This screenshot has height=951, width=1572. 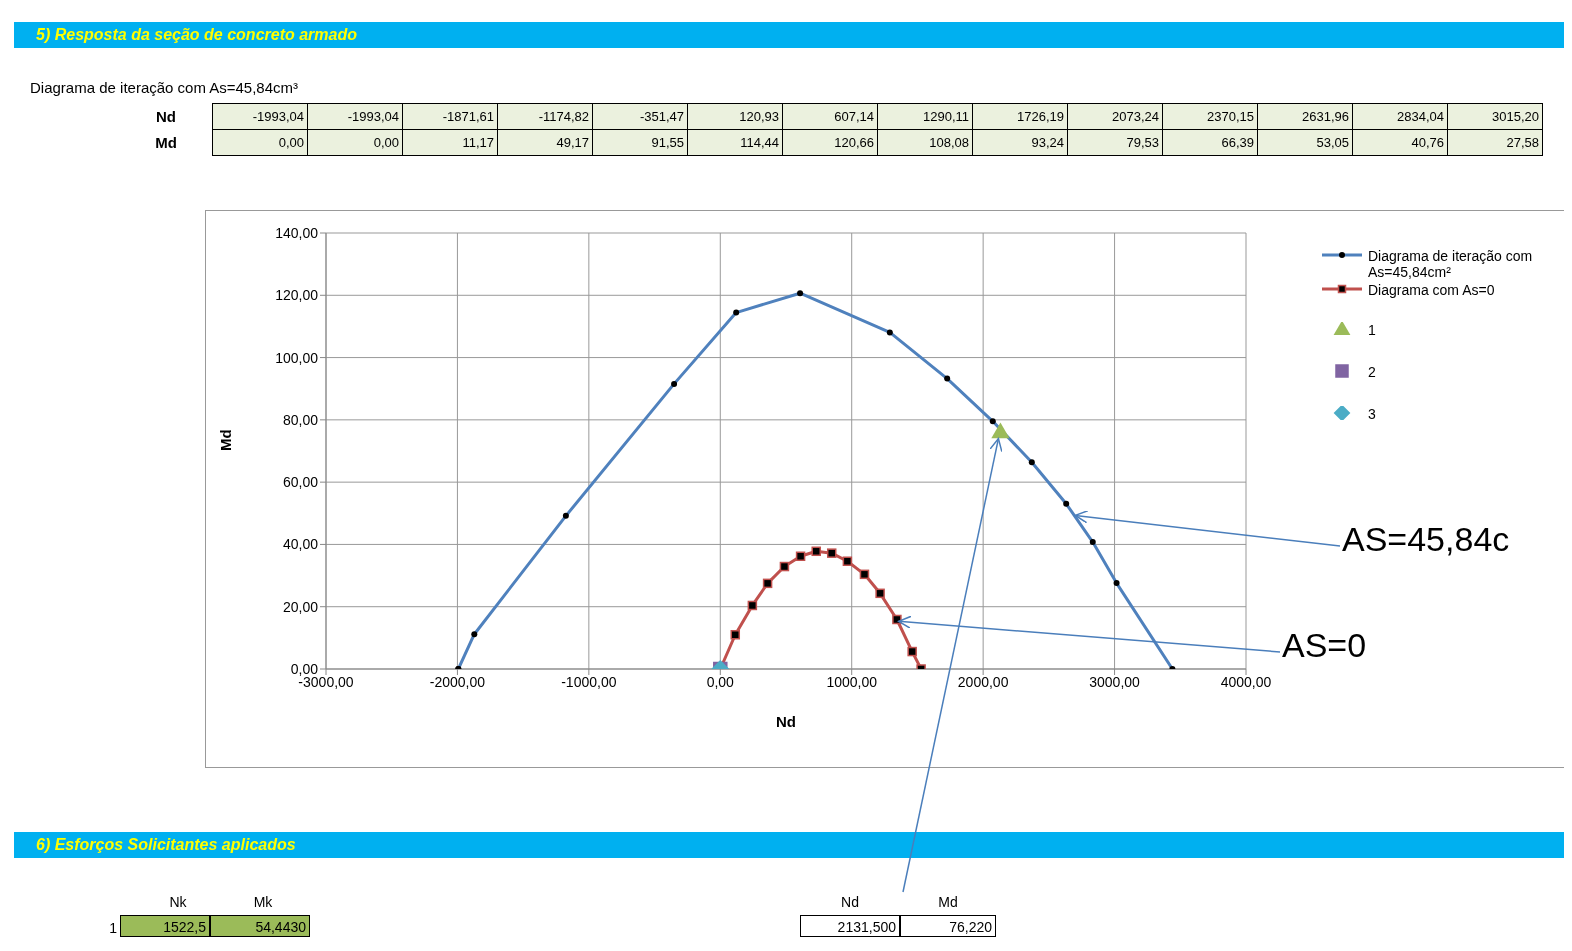 What do you see at coordinates (1372, 414) in the screenshot?
I see `legend-label: 3` at bounding box center [1372, 414].